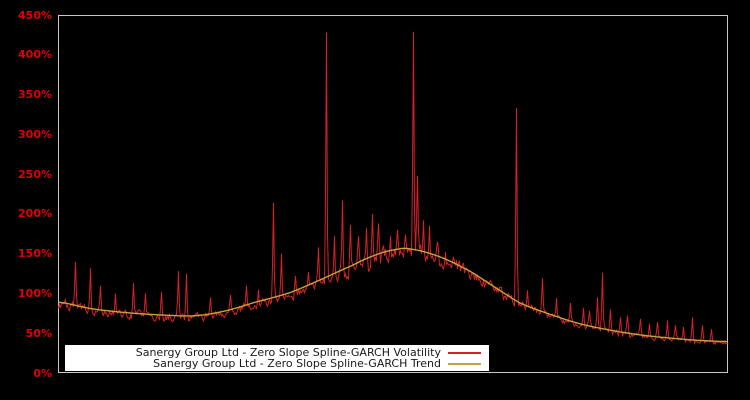  Describe the element at coordinates (464, 352) in the screenshot. I see `legend-line-swatch-volatility` at that location.